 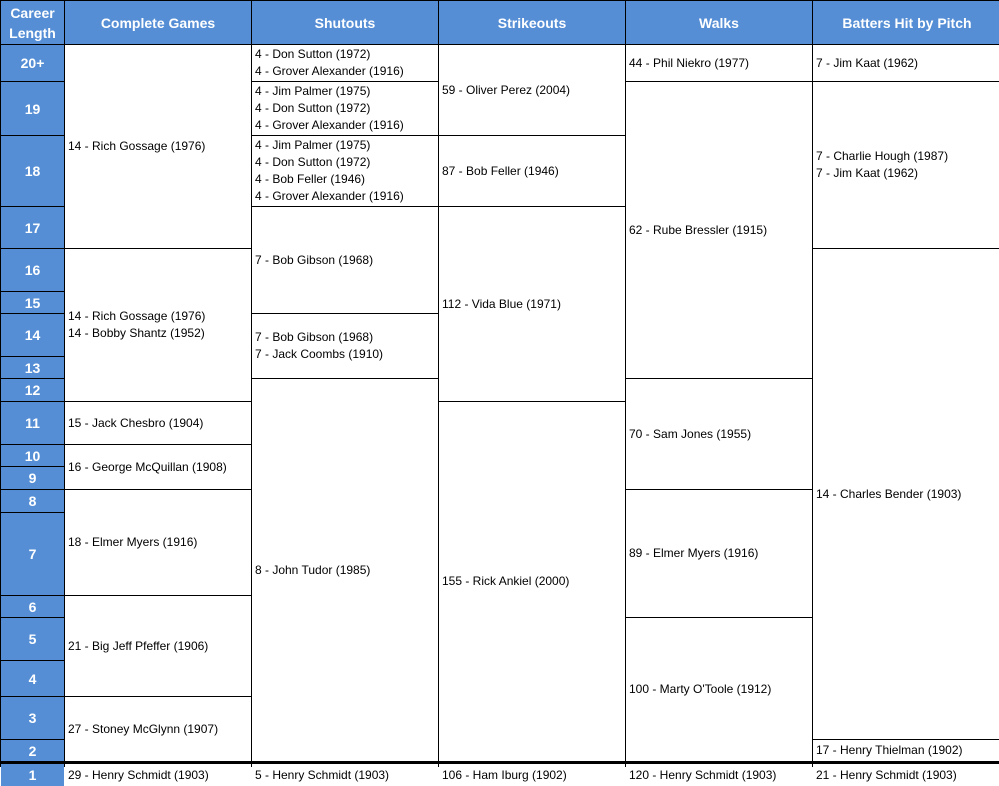 What do you see at coordinates (158, 22) in the screenshot?
I see `header-complete-games: Complete Games` at bounding box center [158, 22].